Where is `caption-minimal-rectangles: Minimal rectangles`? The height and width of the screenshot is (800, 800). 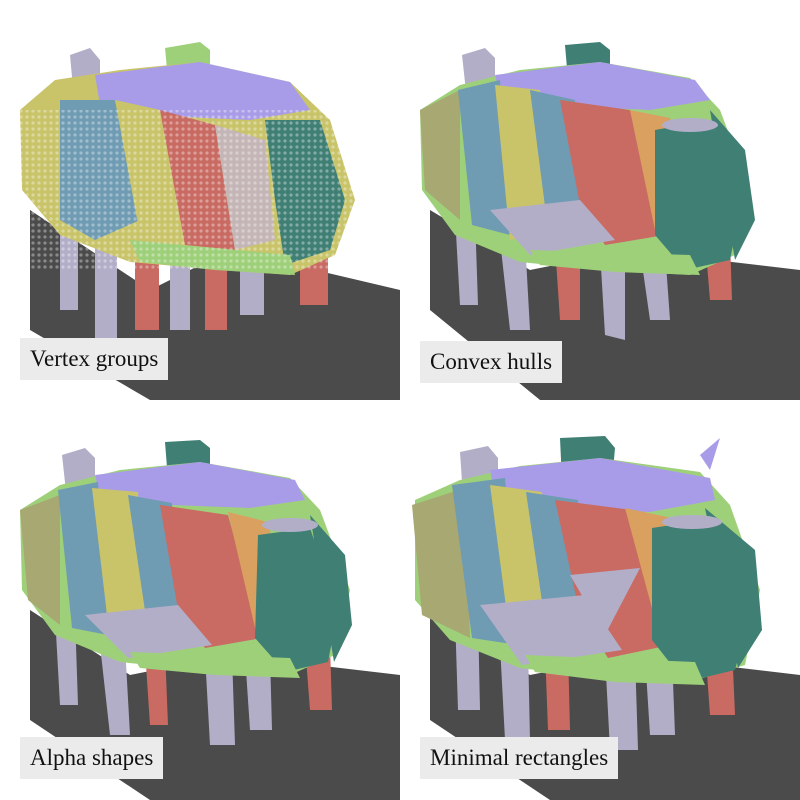
caption-minimal-rectangles: Minimal rectangles is located at coordinates (519, 758).